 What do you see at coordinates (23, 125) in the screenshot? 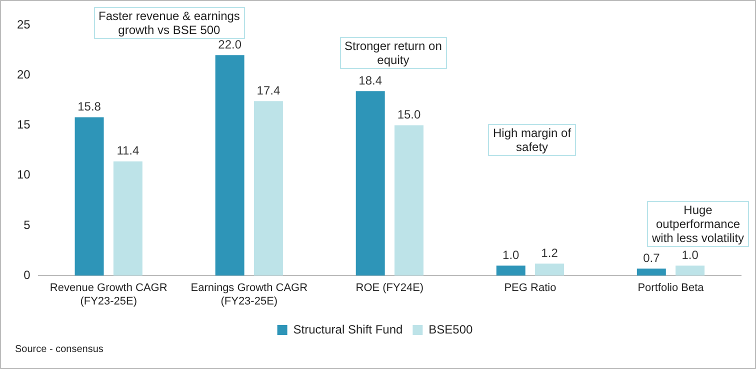
I see `y-tick-label: 15` at bounding box center [23, 125].